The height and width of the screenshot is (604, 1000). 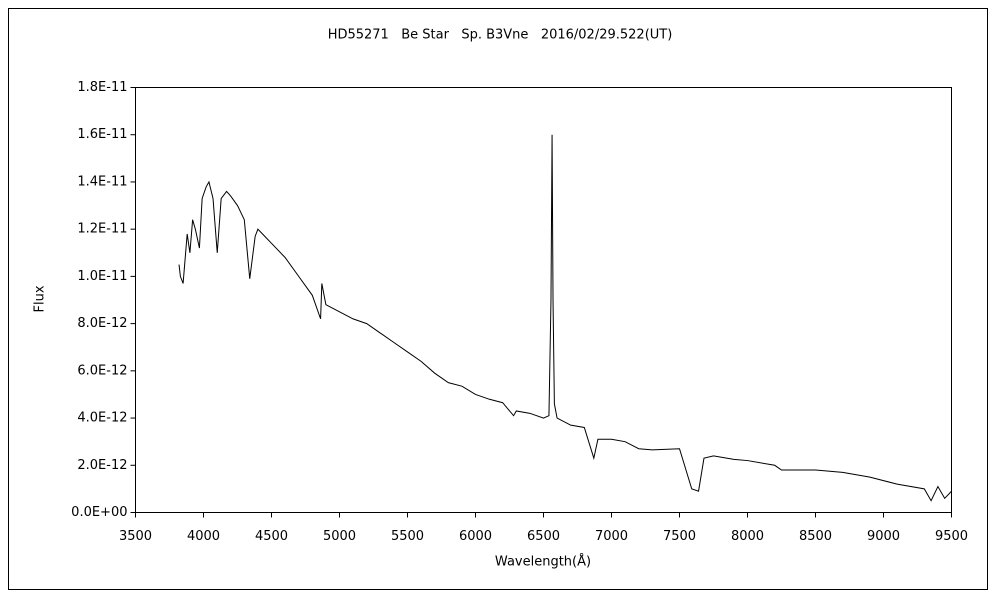 What do you see at coordinates (475, 536) in the screenshot?
I see `x-tick-label: 6000` at bounding box center [475, 536].